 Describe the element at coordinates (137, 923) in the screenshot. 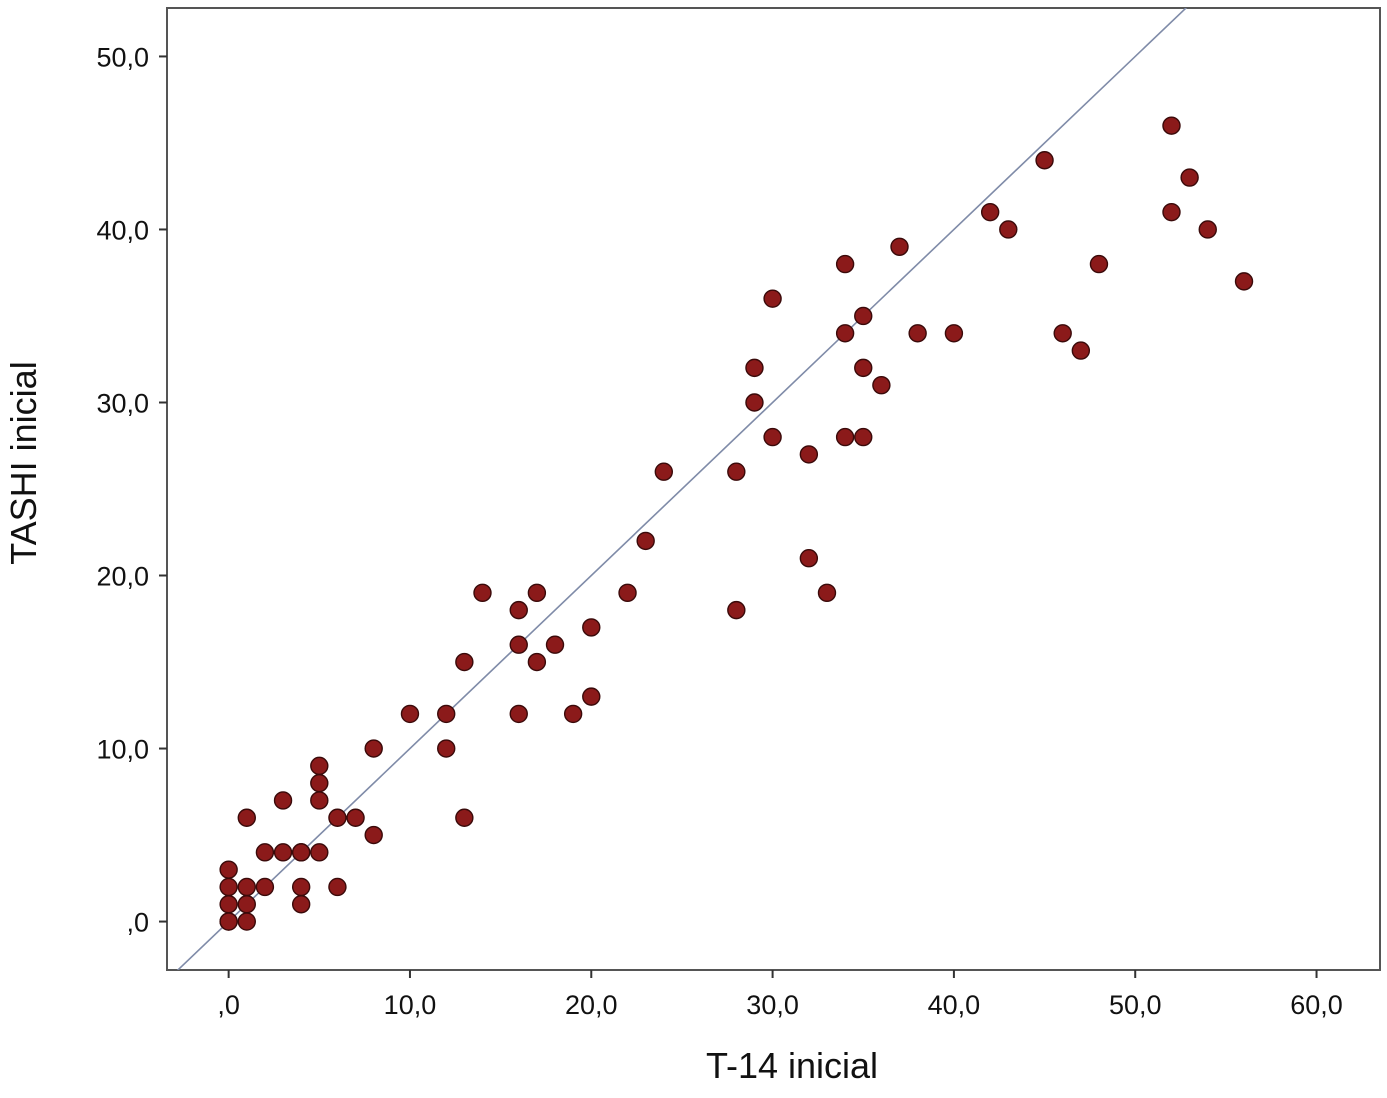

I see `y-tick-label: ,0` at that location.